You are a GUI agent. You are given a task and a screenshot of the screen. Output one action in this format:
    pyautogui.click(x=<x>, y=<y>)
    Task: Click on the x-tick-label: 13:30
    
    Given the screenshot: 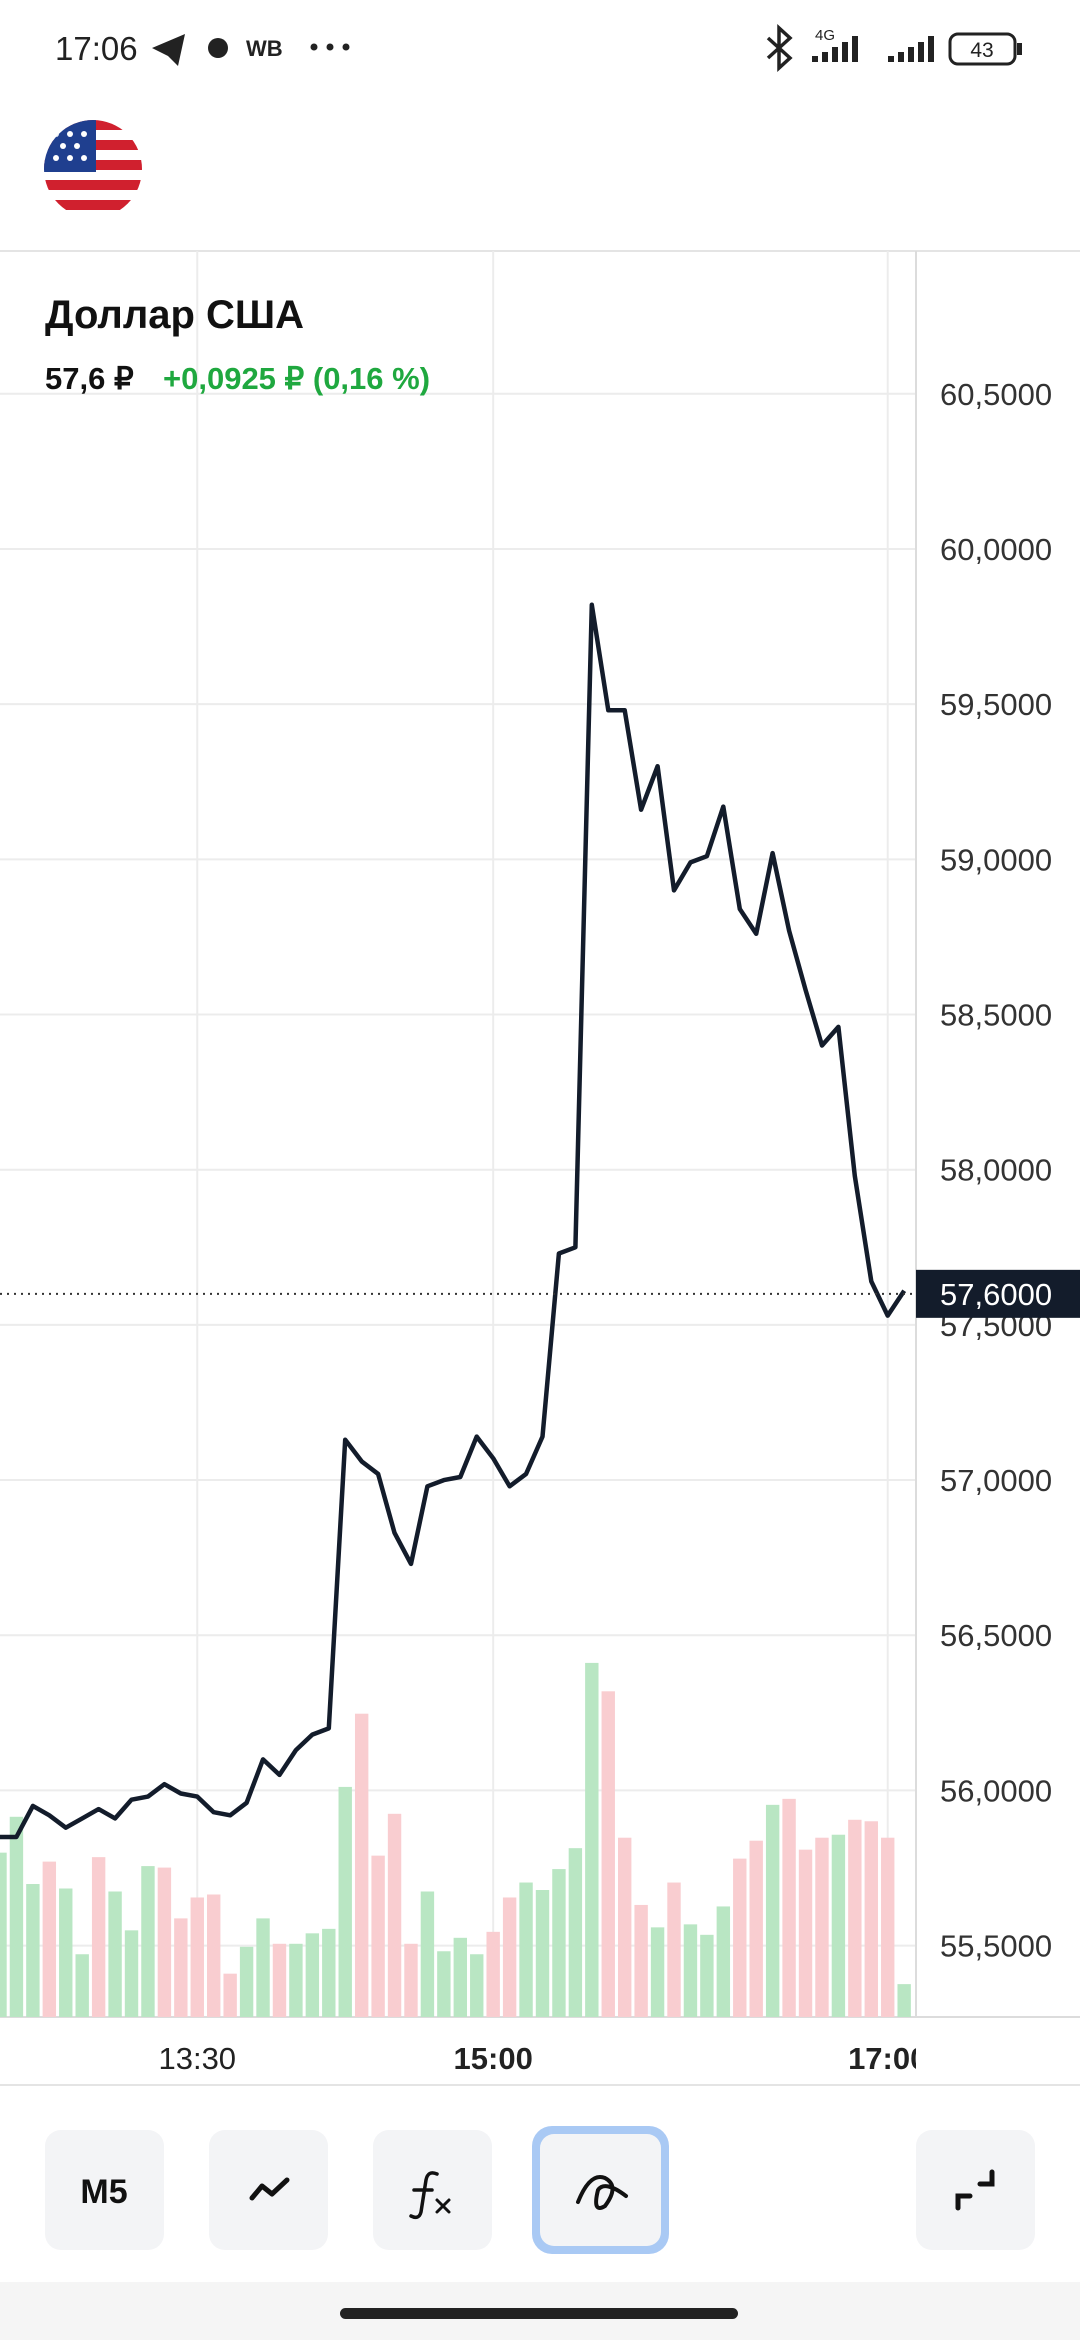 What is the action you would take?
    pyautogui.click(x=197, y=2058)
    